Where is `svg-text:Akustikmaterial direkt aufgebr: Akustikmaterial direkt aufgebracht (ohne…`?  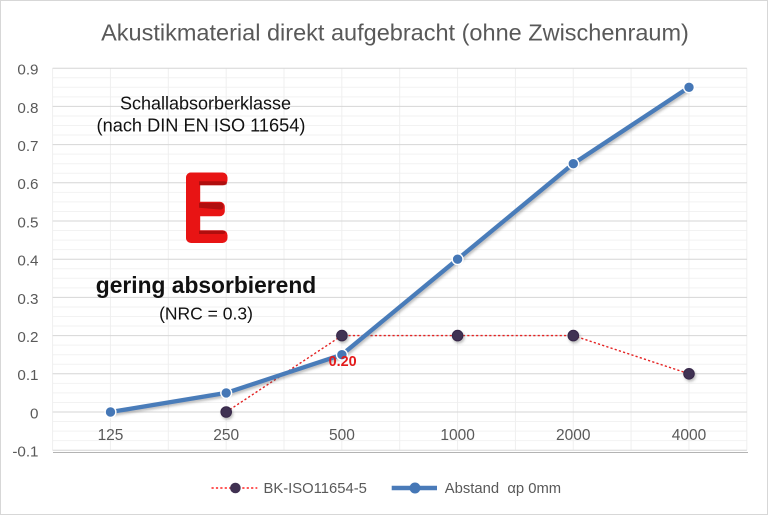 svg-text:Akustikmaterial direkt aufgebr: Akustikmaterial direkt aufgebracht (ohne… is located at coordinates (395, 33).